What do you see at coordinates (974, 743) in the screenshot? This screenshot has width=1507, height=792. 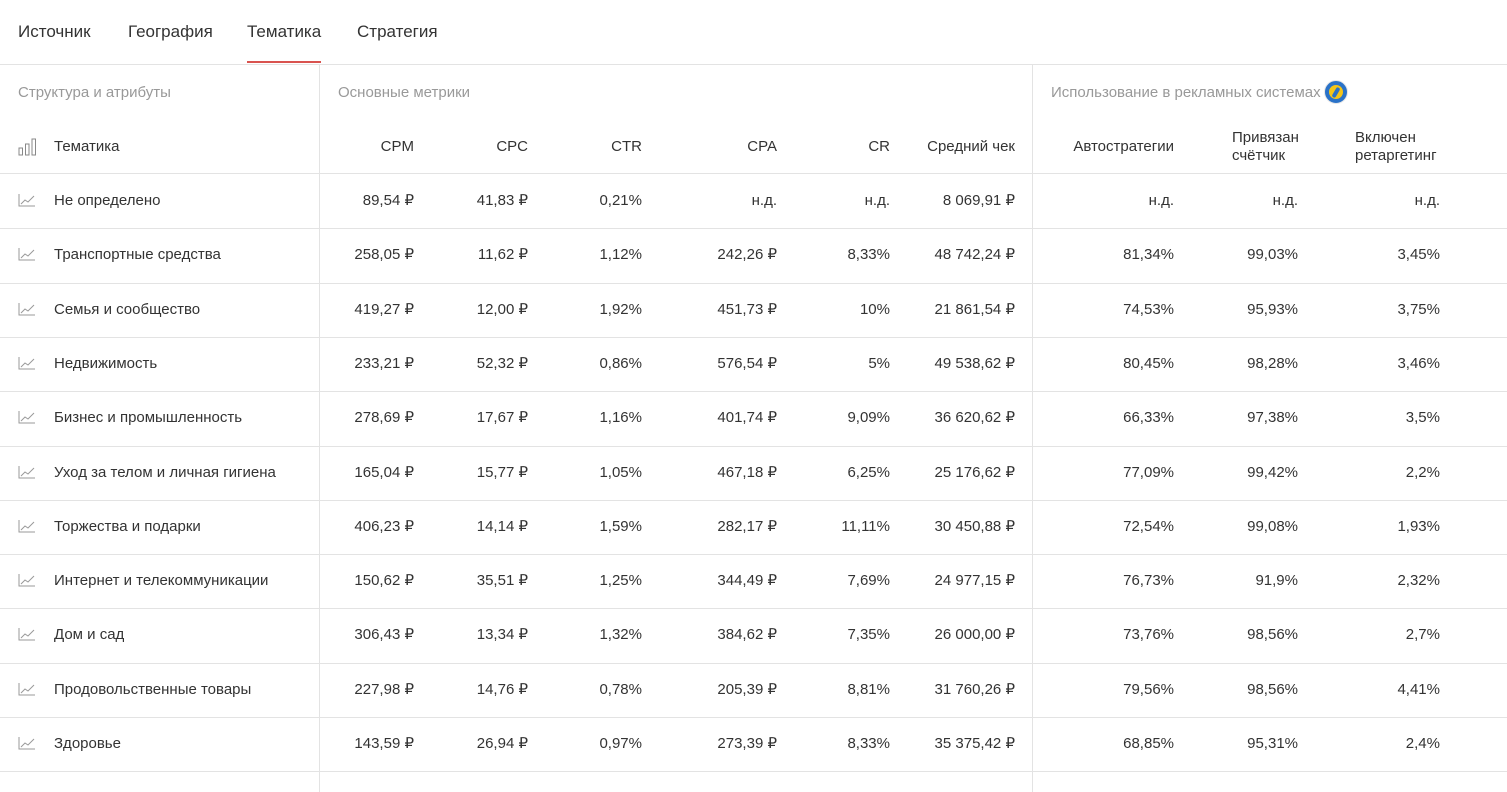 I see `cell-avg-check: 35 375,42 ₽` at bounding box center [974, 743].